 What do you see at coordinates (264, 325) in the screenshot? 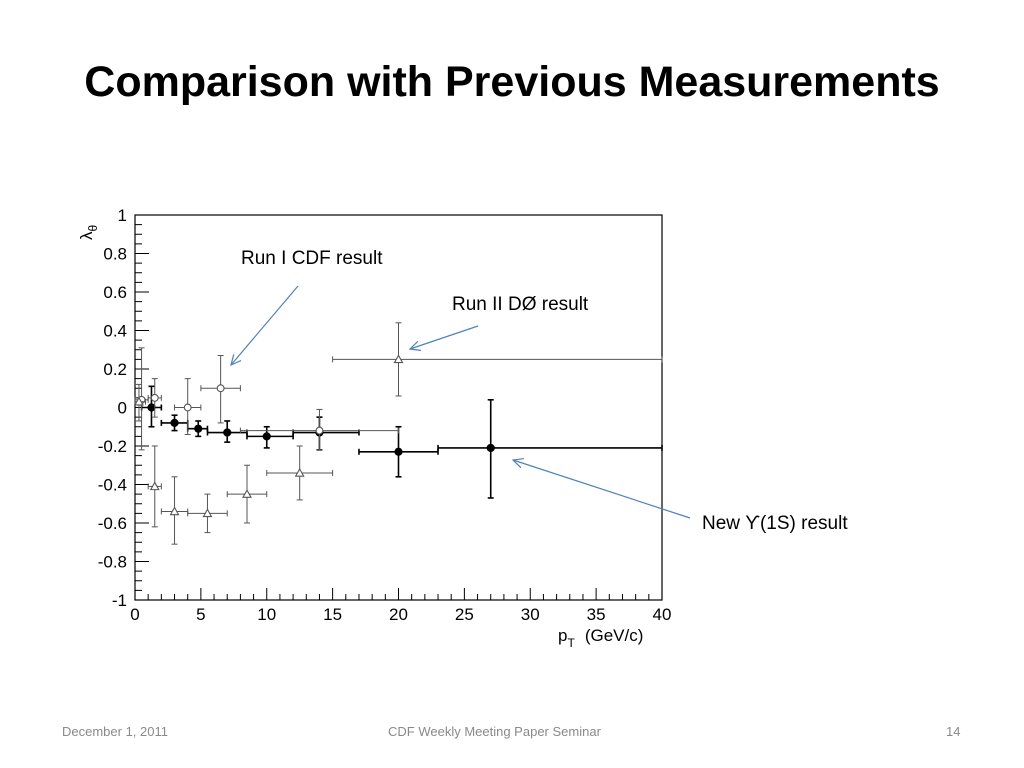
I see `arrow-run1` at bounding box center [264, 325].